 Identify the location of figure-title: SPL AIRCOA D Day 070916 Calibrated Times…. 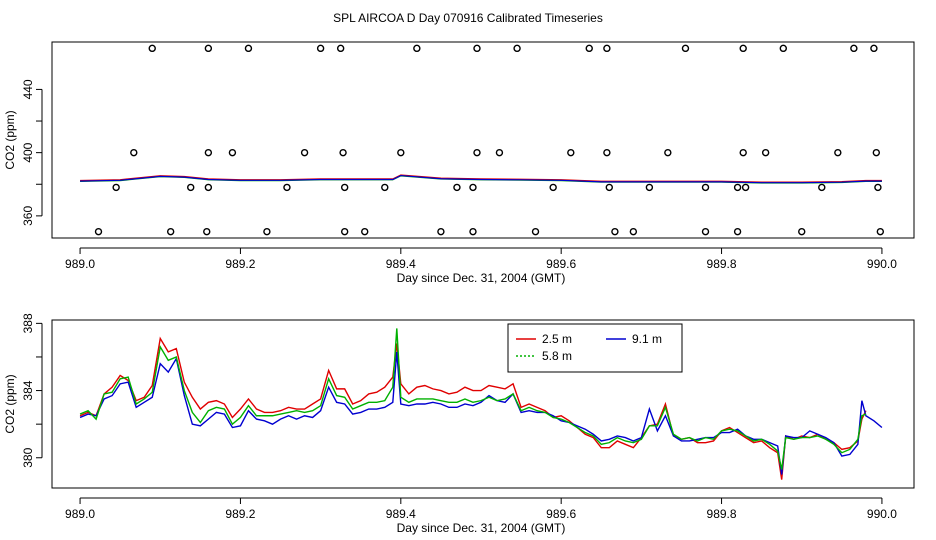
(468, 18).